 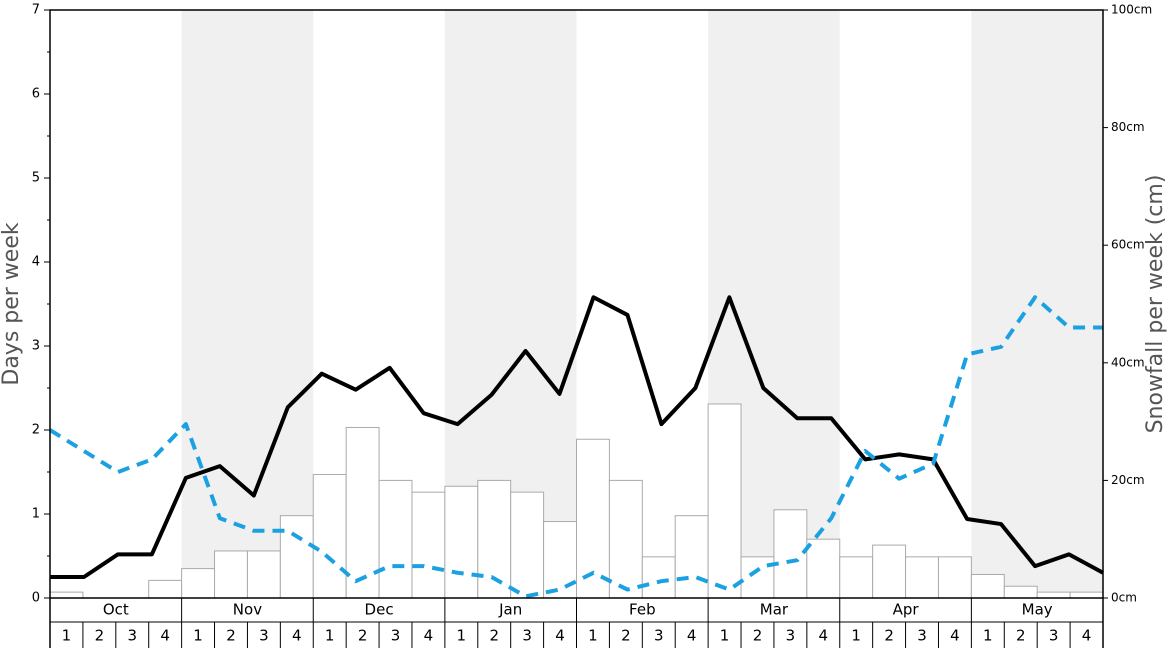 What do you see at coordinates (247, 610) in the screenshot?
I see `month-label: Nov` at bounding box center [247, 610].